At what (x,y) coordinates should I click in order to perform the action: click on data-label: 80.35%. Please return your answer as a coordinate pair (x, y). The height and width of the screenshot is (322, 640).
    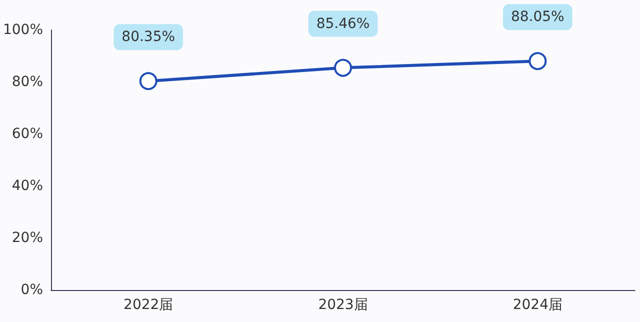
    Looking at the image, I should click on (149, 37).